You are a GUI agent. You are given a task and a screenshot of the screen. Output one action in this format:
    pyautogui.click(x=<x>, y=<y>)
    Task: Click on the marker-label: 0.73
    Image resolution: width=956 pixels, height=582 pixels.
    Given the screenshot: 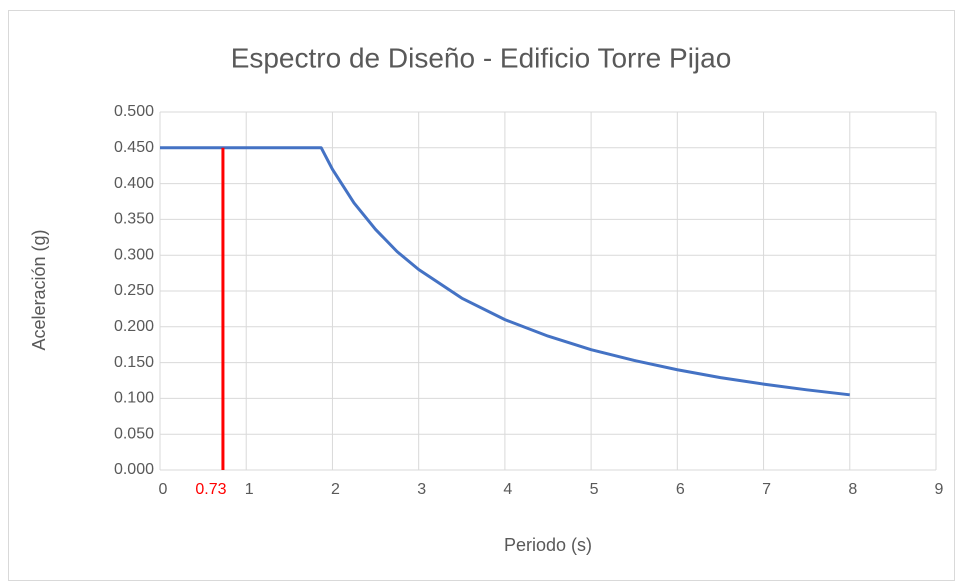 What is the action you would take?
    pyautogui.click(x=210, y=489)
    